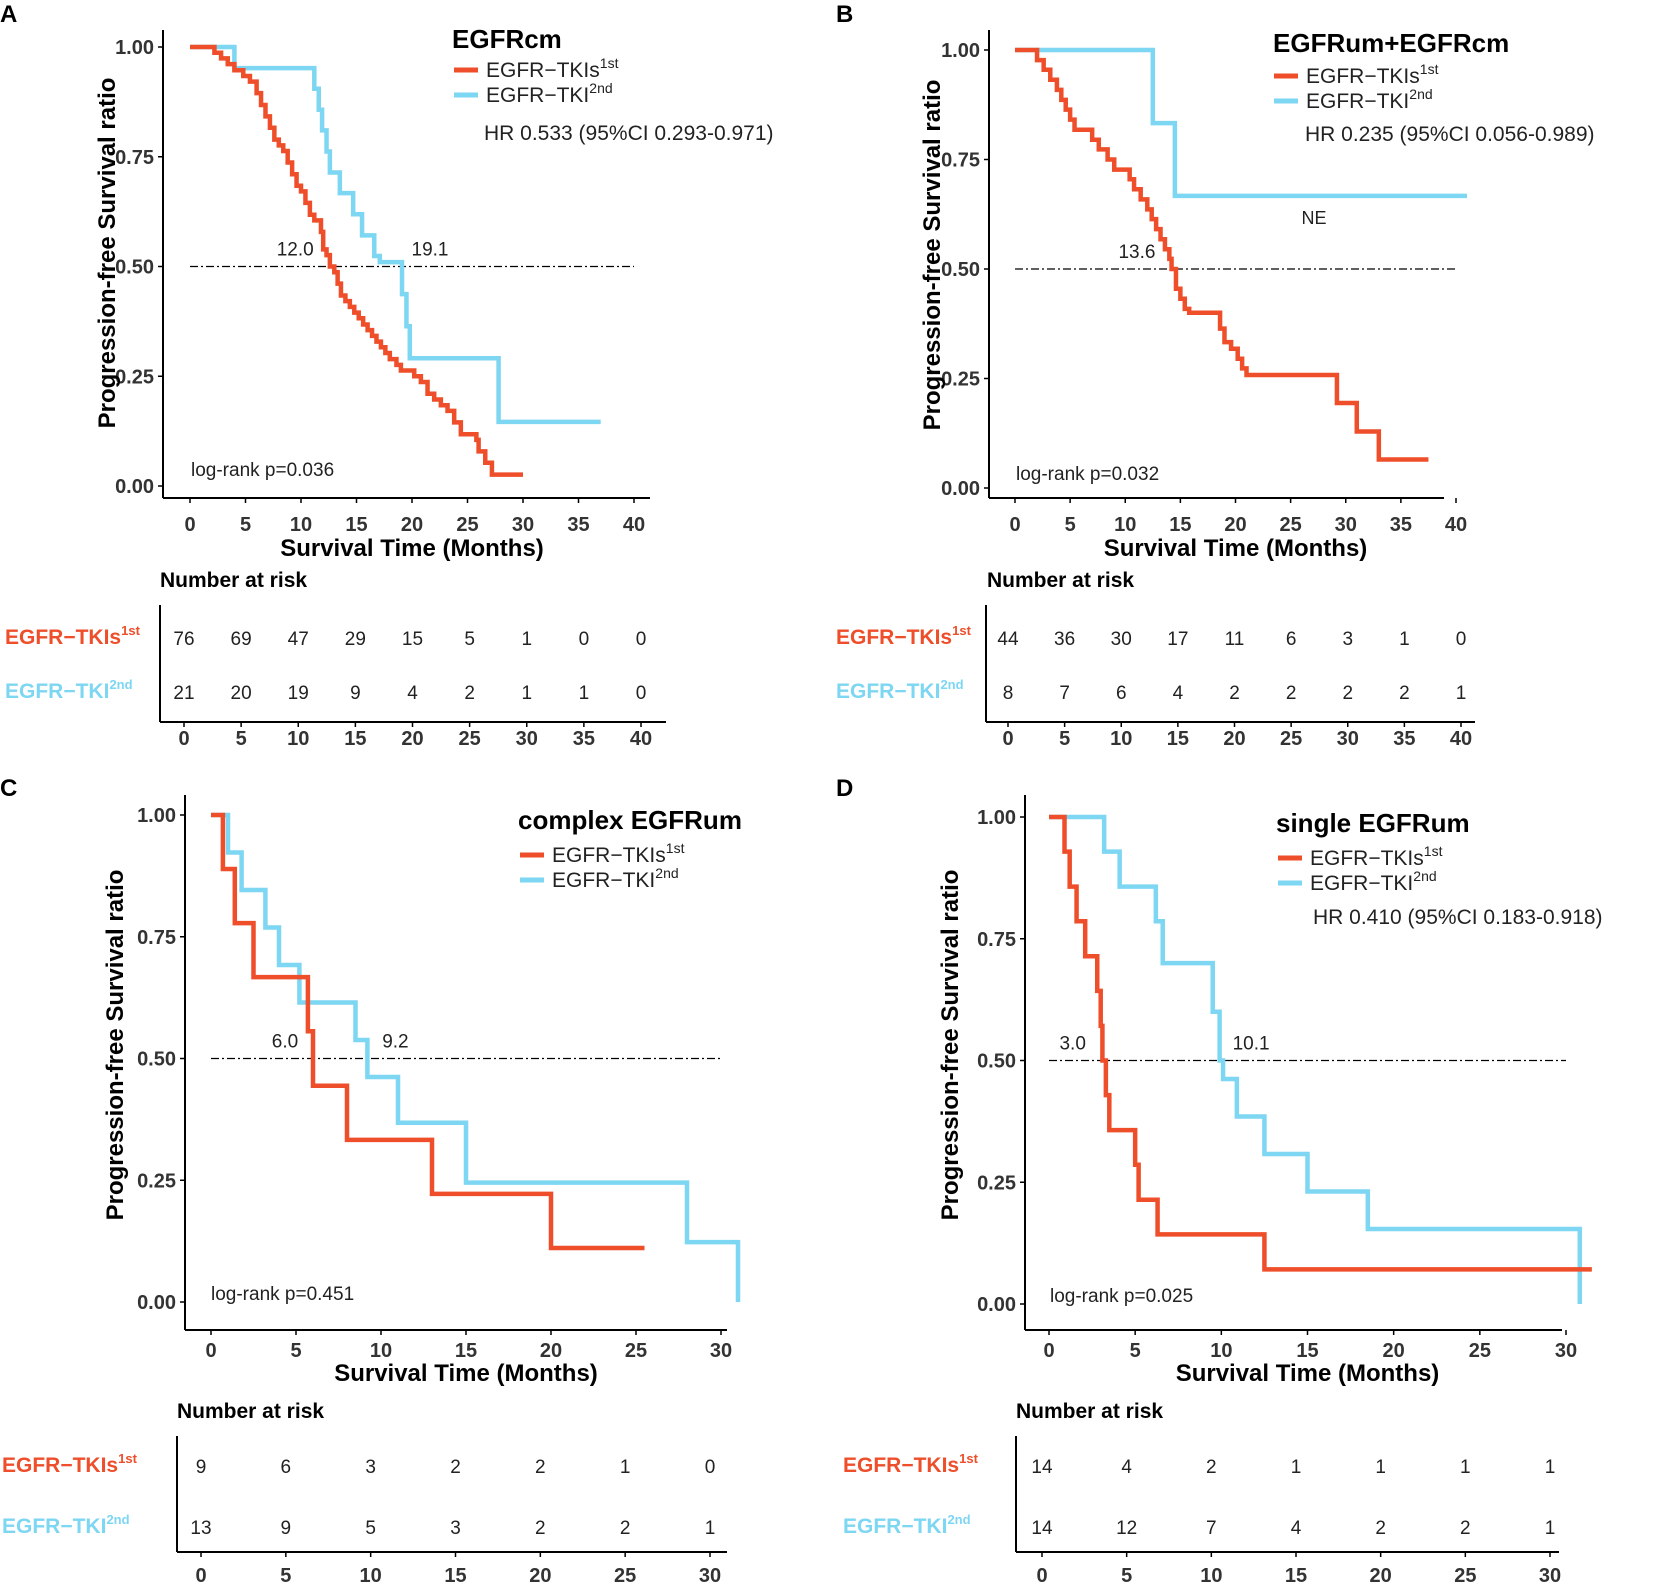  I want to click on risk-count-second: 3, so click(455, 1528).